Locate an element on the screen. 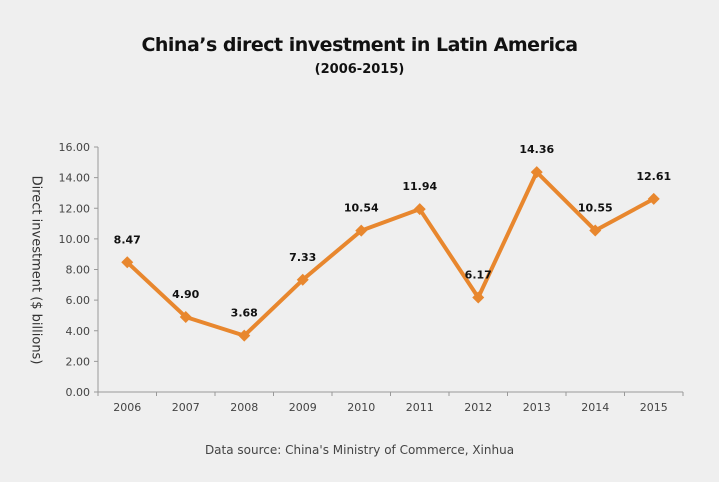 This screenshot has height=482, width=719. data-label: 7.33 is located at coordinates (302, 257).